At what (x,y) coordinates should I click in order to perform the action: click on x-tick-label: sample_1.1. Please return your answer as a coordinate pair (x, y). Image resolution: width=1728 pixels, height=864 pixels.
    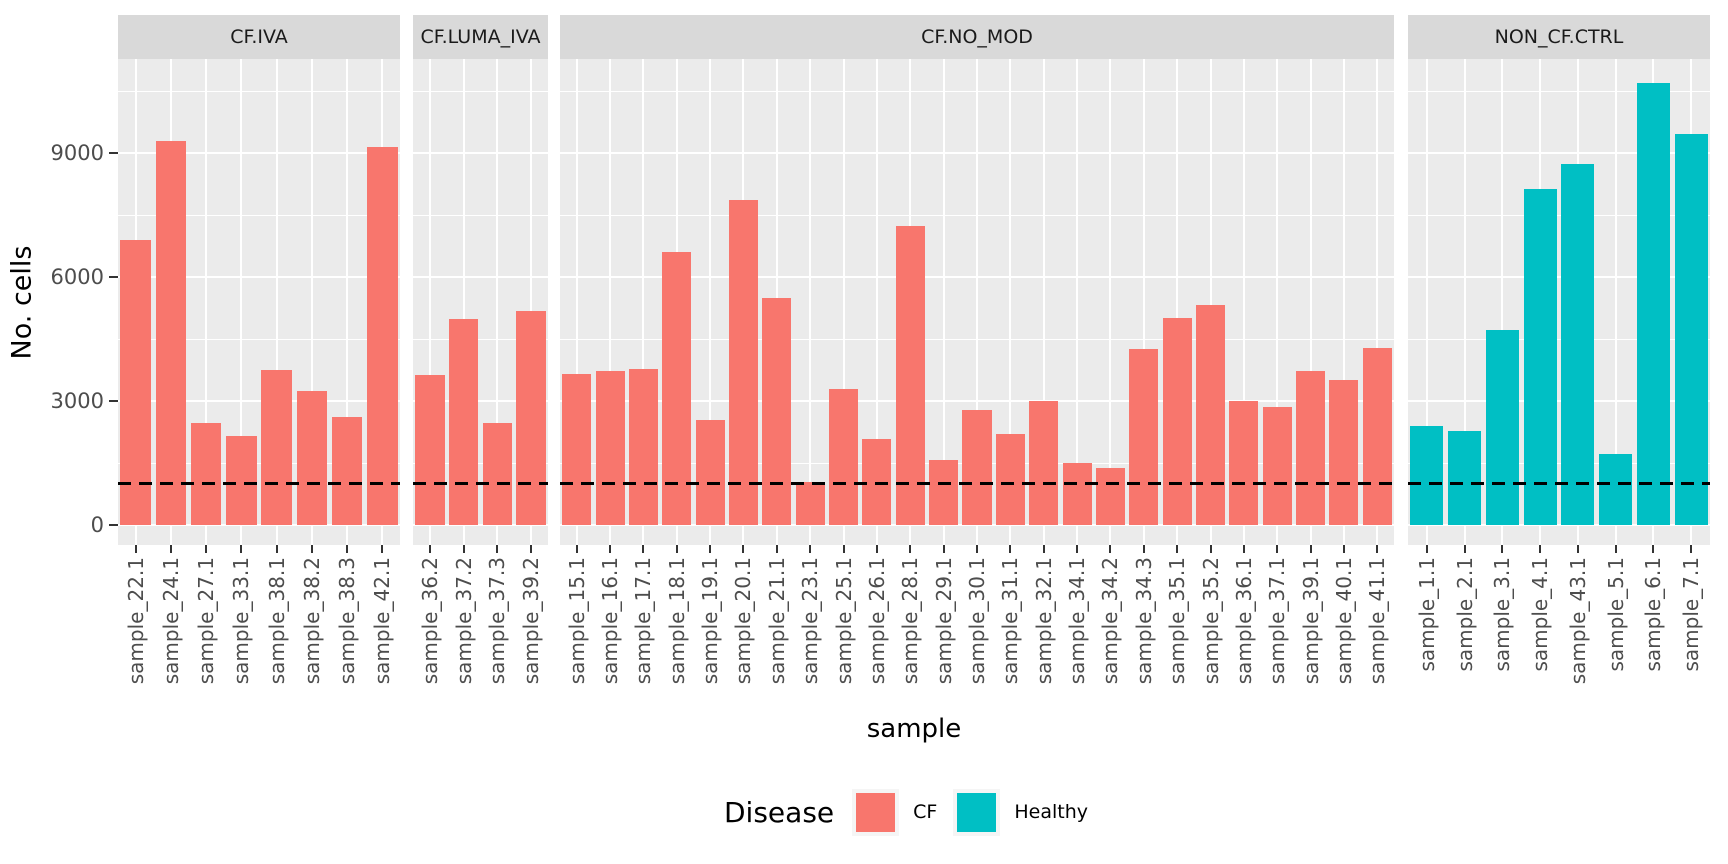
    Looking at the image, I should click on (1426, 614).